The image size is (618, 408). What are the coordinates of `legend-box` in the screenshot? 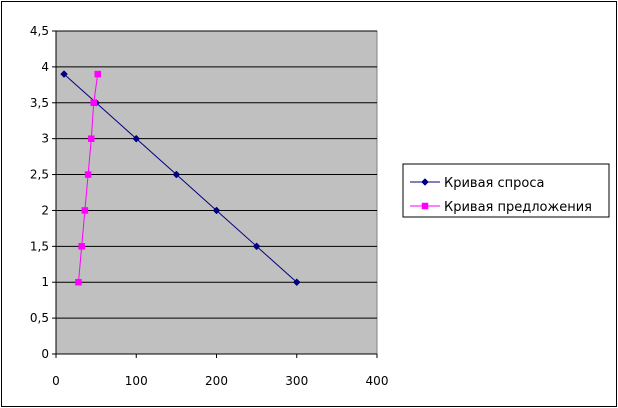 It's located at (506, 190).